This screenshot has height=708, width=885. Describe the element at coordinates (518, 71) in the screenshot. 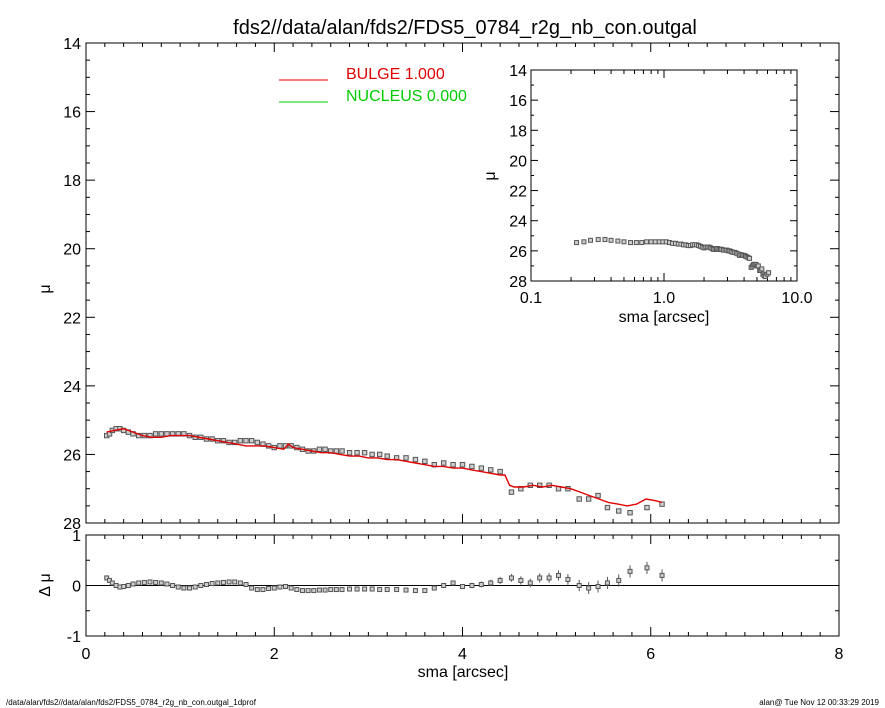

I see `inset-y-tick-label: 14` at that location.